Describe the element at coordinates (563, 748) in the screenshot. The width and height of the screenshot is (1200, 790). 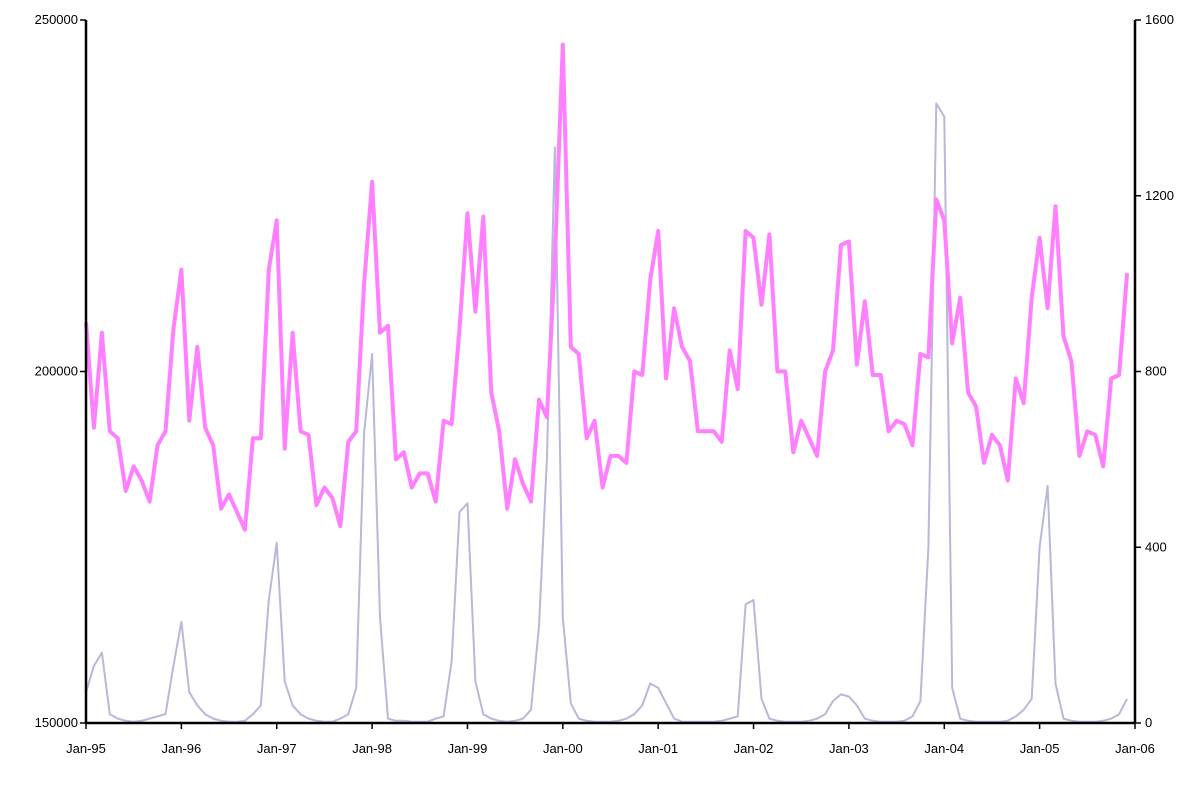
I see `x-tick-label: Jan-00` at that location.